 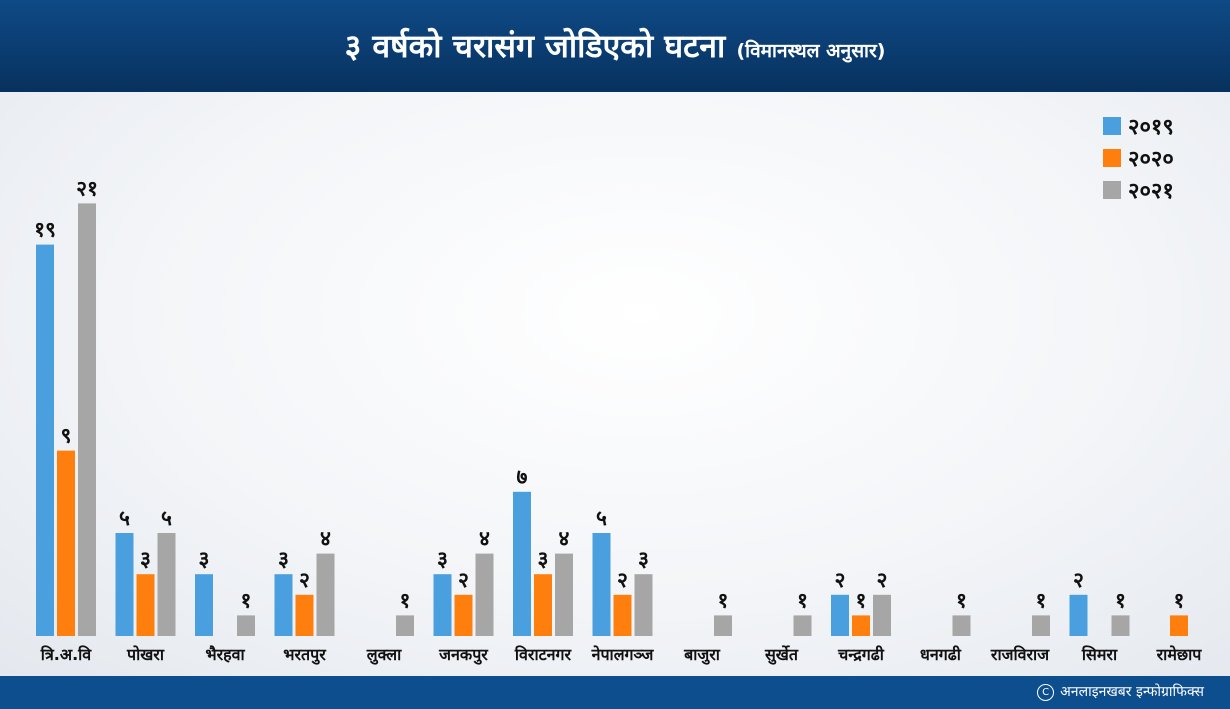 What do you see at coordinates (66, 436) in the screenshot?
I see `data-label: ९` at bounding box center [66, 436].